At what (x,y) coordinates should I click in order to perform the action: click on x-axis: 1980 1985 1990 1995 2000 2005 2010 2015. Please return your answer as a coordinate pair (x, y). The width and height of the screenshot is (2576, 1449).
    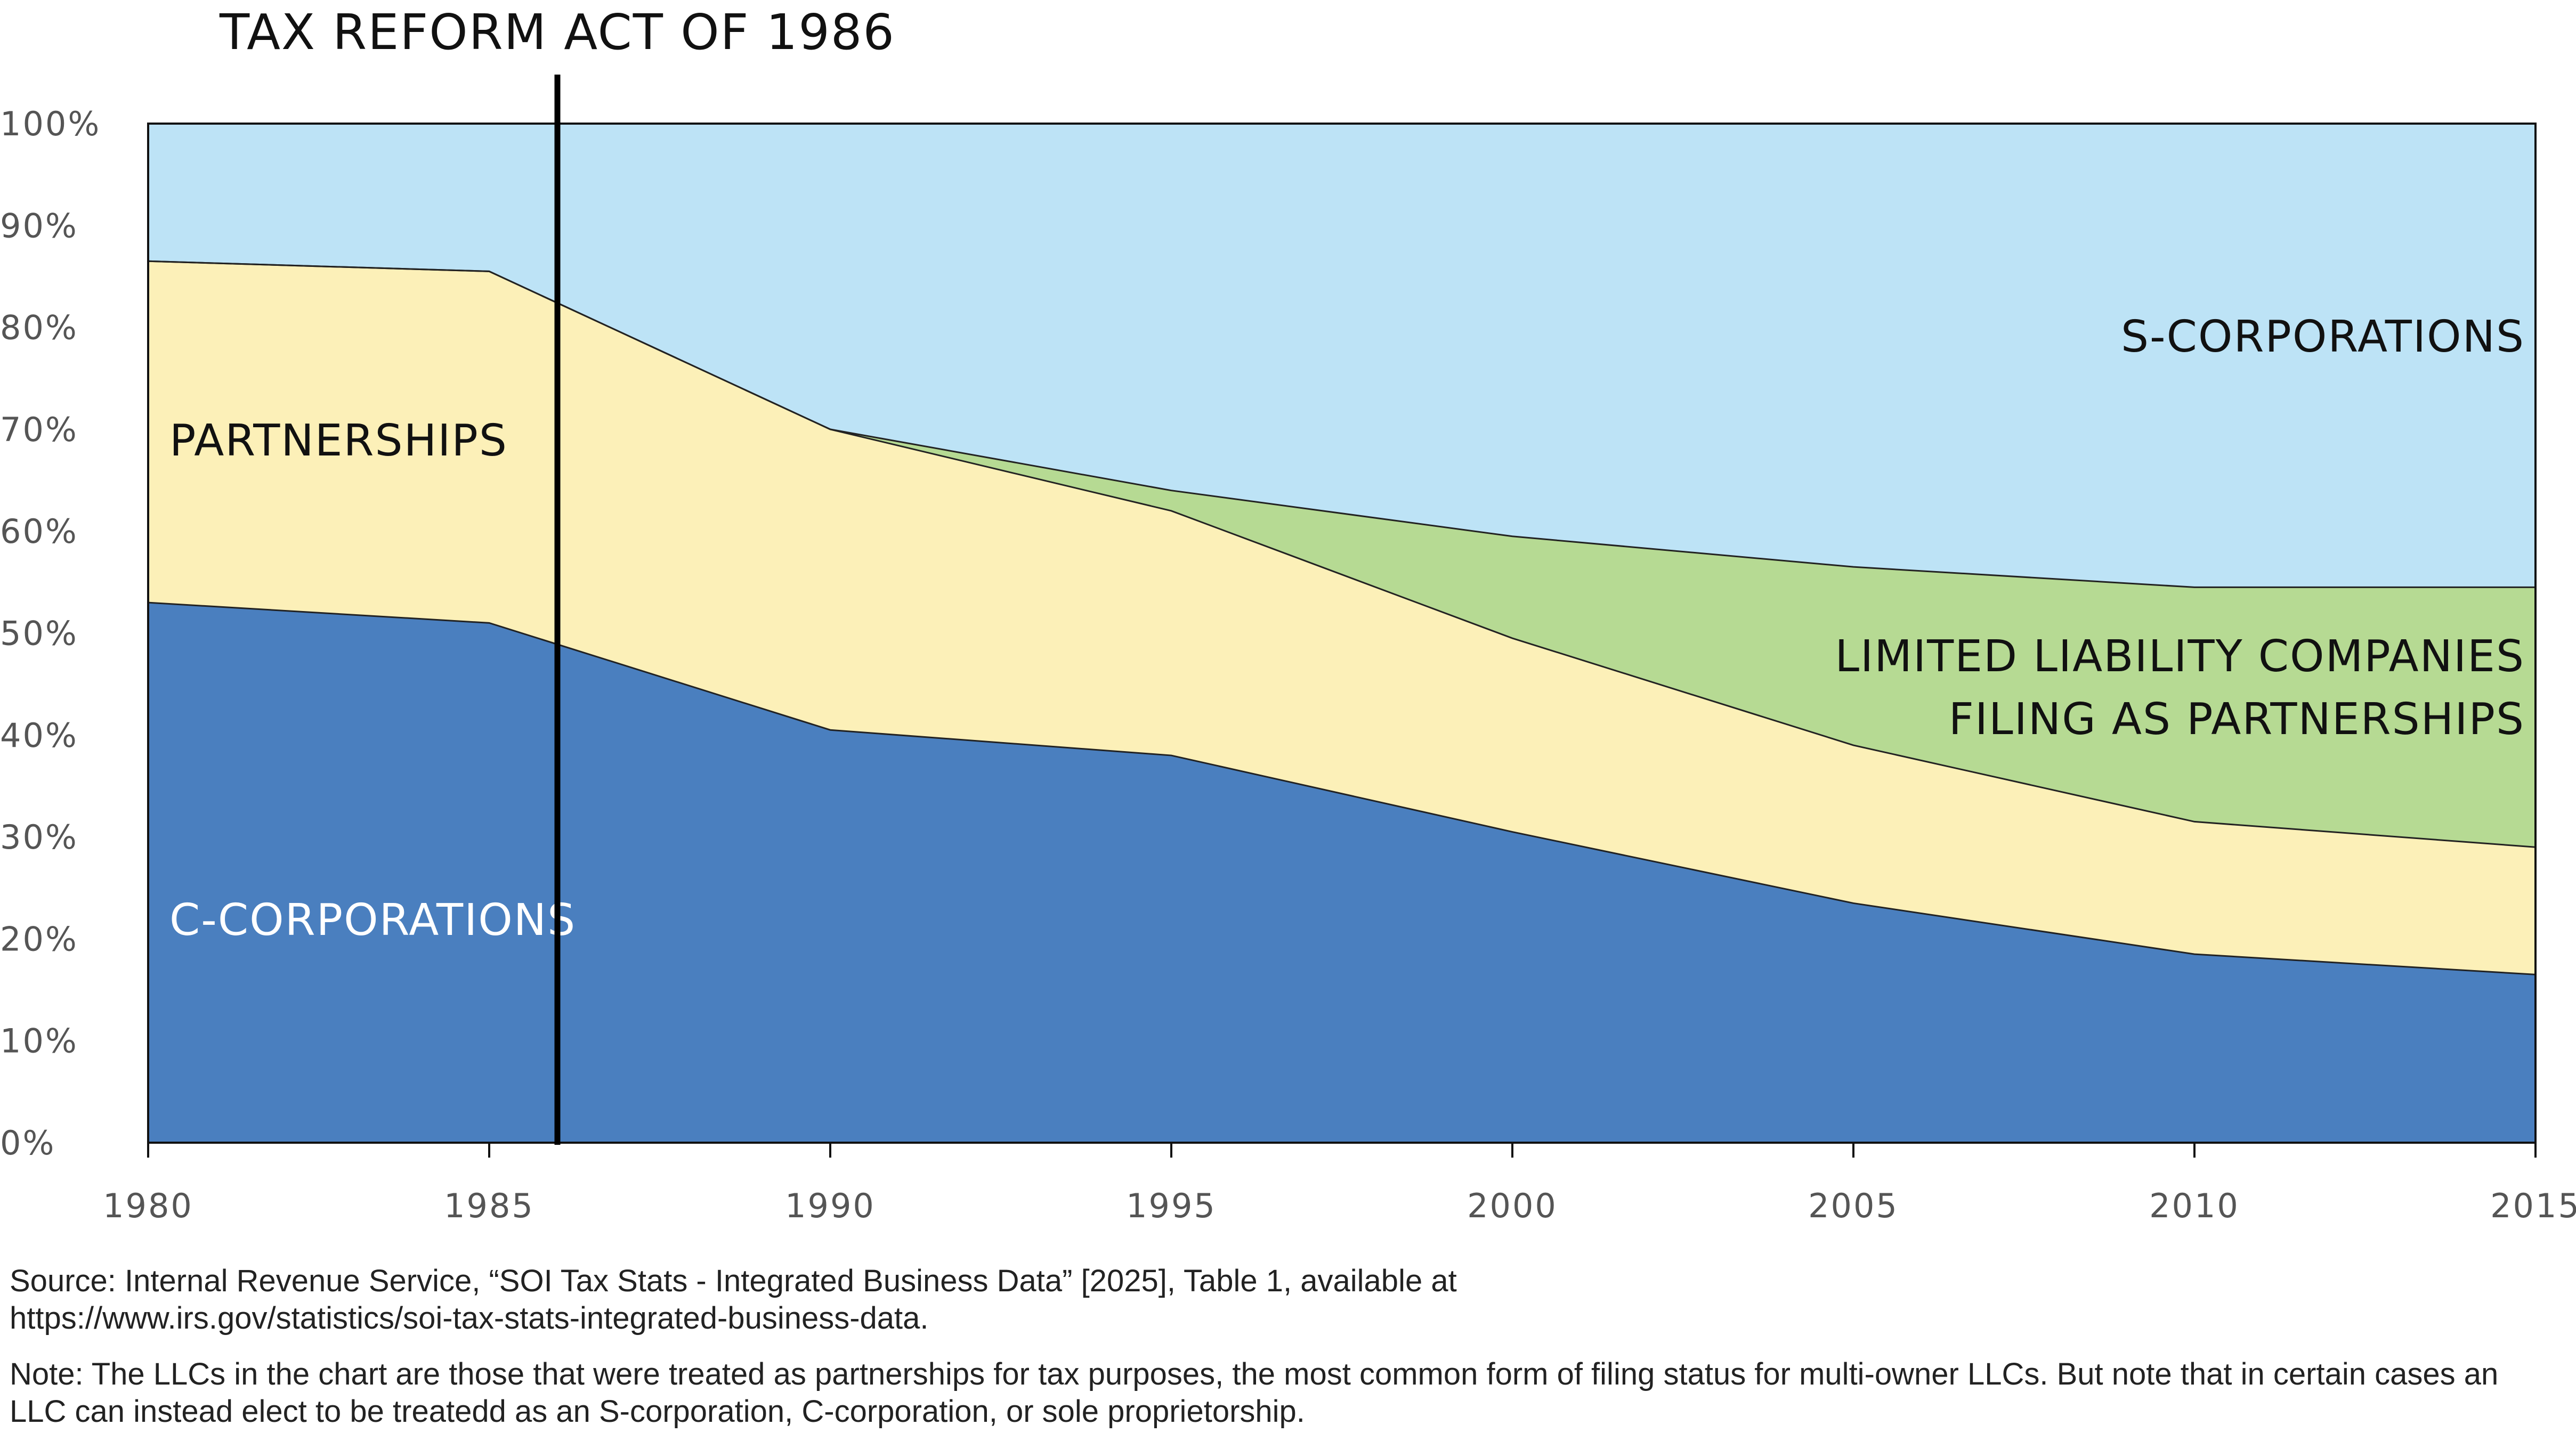
    Looking at the image, I should click on (1339, 1184).